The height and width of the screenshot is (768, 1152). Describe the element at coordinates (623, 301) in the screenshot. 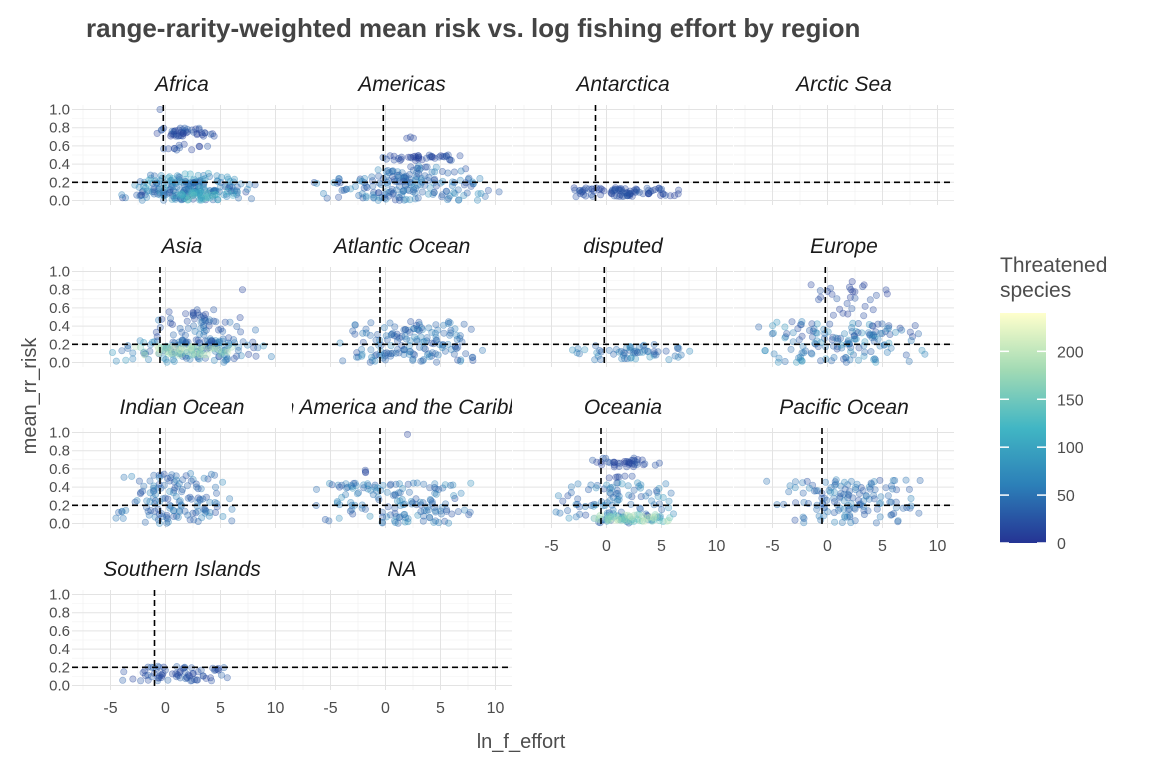

I see `panel-disputed: disputed` at that location.